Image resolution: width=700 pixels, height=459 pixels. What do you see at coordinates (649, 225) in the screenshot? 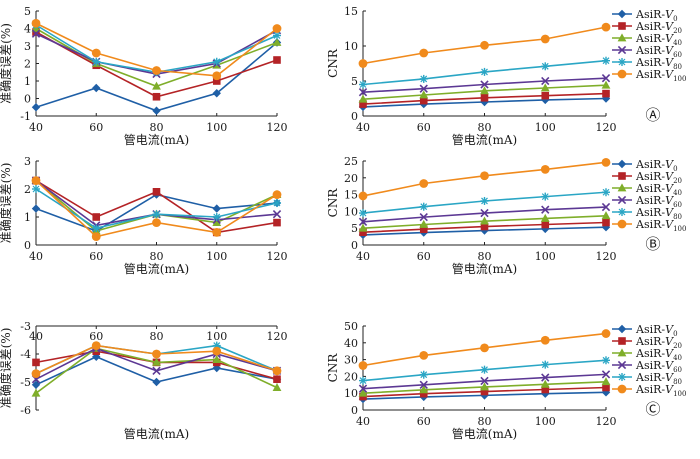
I see `legend-item: AsiR-V100` at bounding box center [649, 225].